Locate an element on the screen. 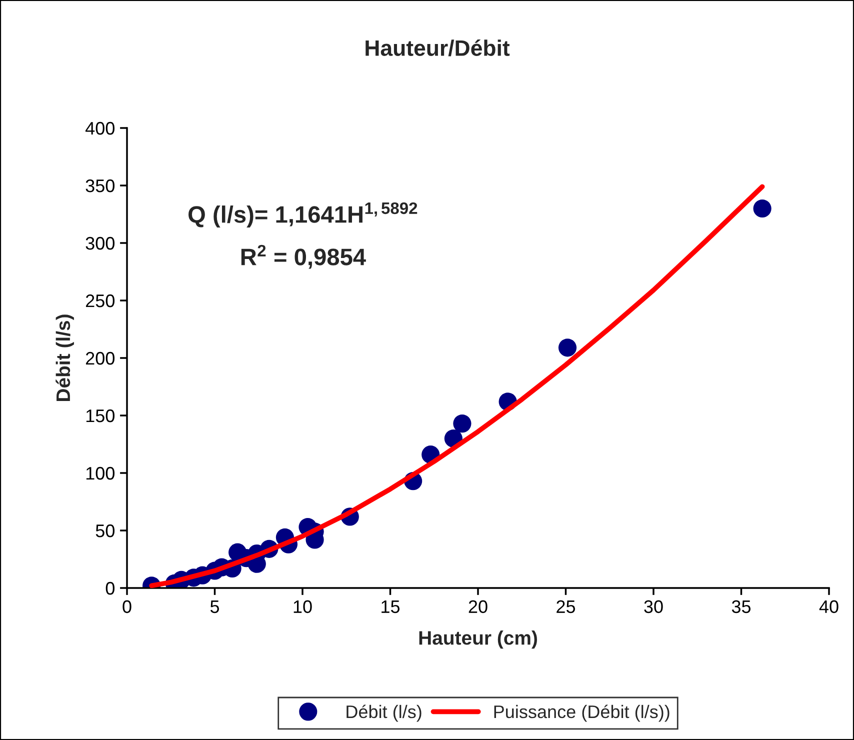 This screenshot has width=854, height=740. x-tick-label: 15 is located at coordinates (391, 607).